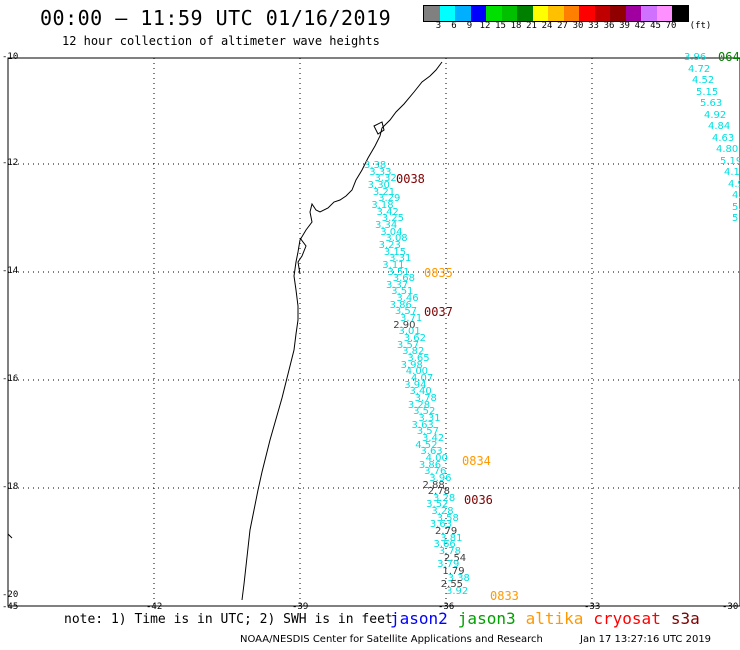 This screenshot has height=650, width=740. I want to click on latitude-label: -18, so click(10, 487).